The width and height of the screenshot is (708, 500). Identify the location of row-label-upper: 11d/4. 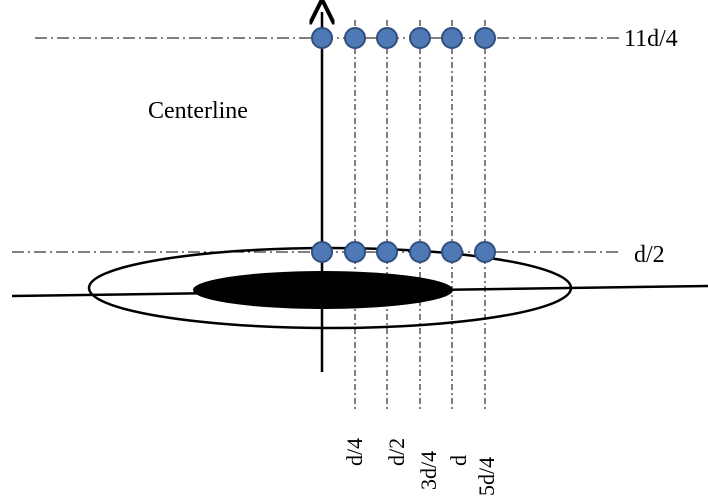
(651, 39).